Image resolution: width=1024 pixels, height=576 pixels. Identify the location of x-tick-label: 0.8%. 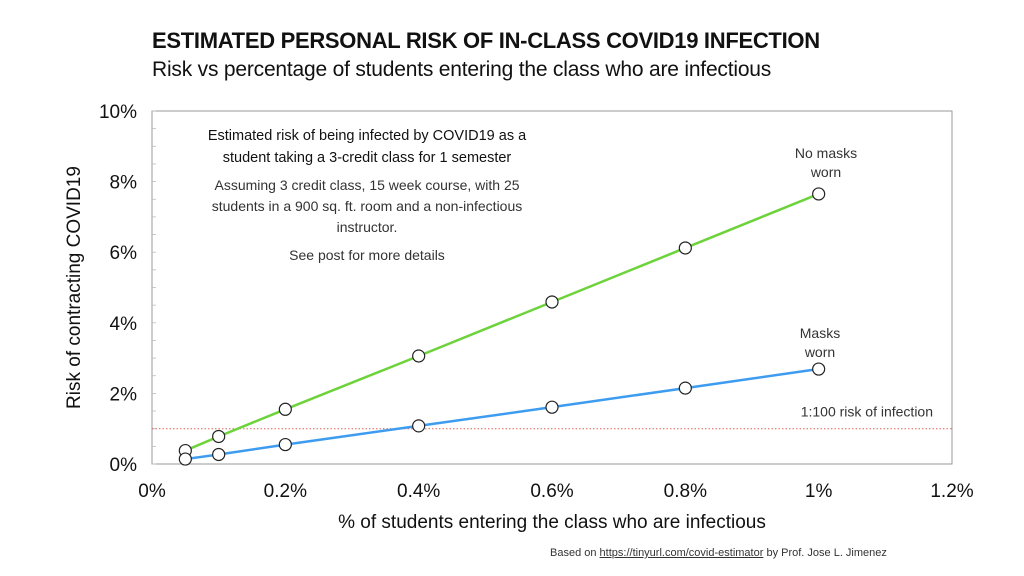
(685, 491).